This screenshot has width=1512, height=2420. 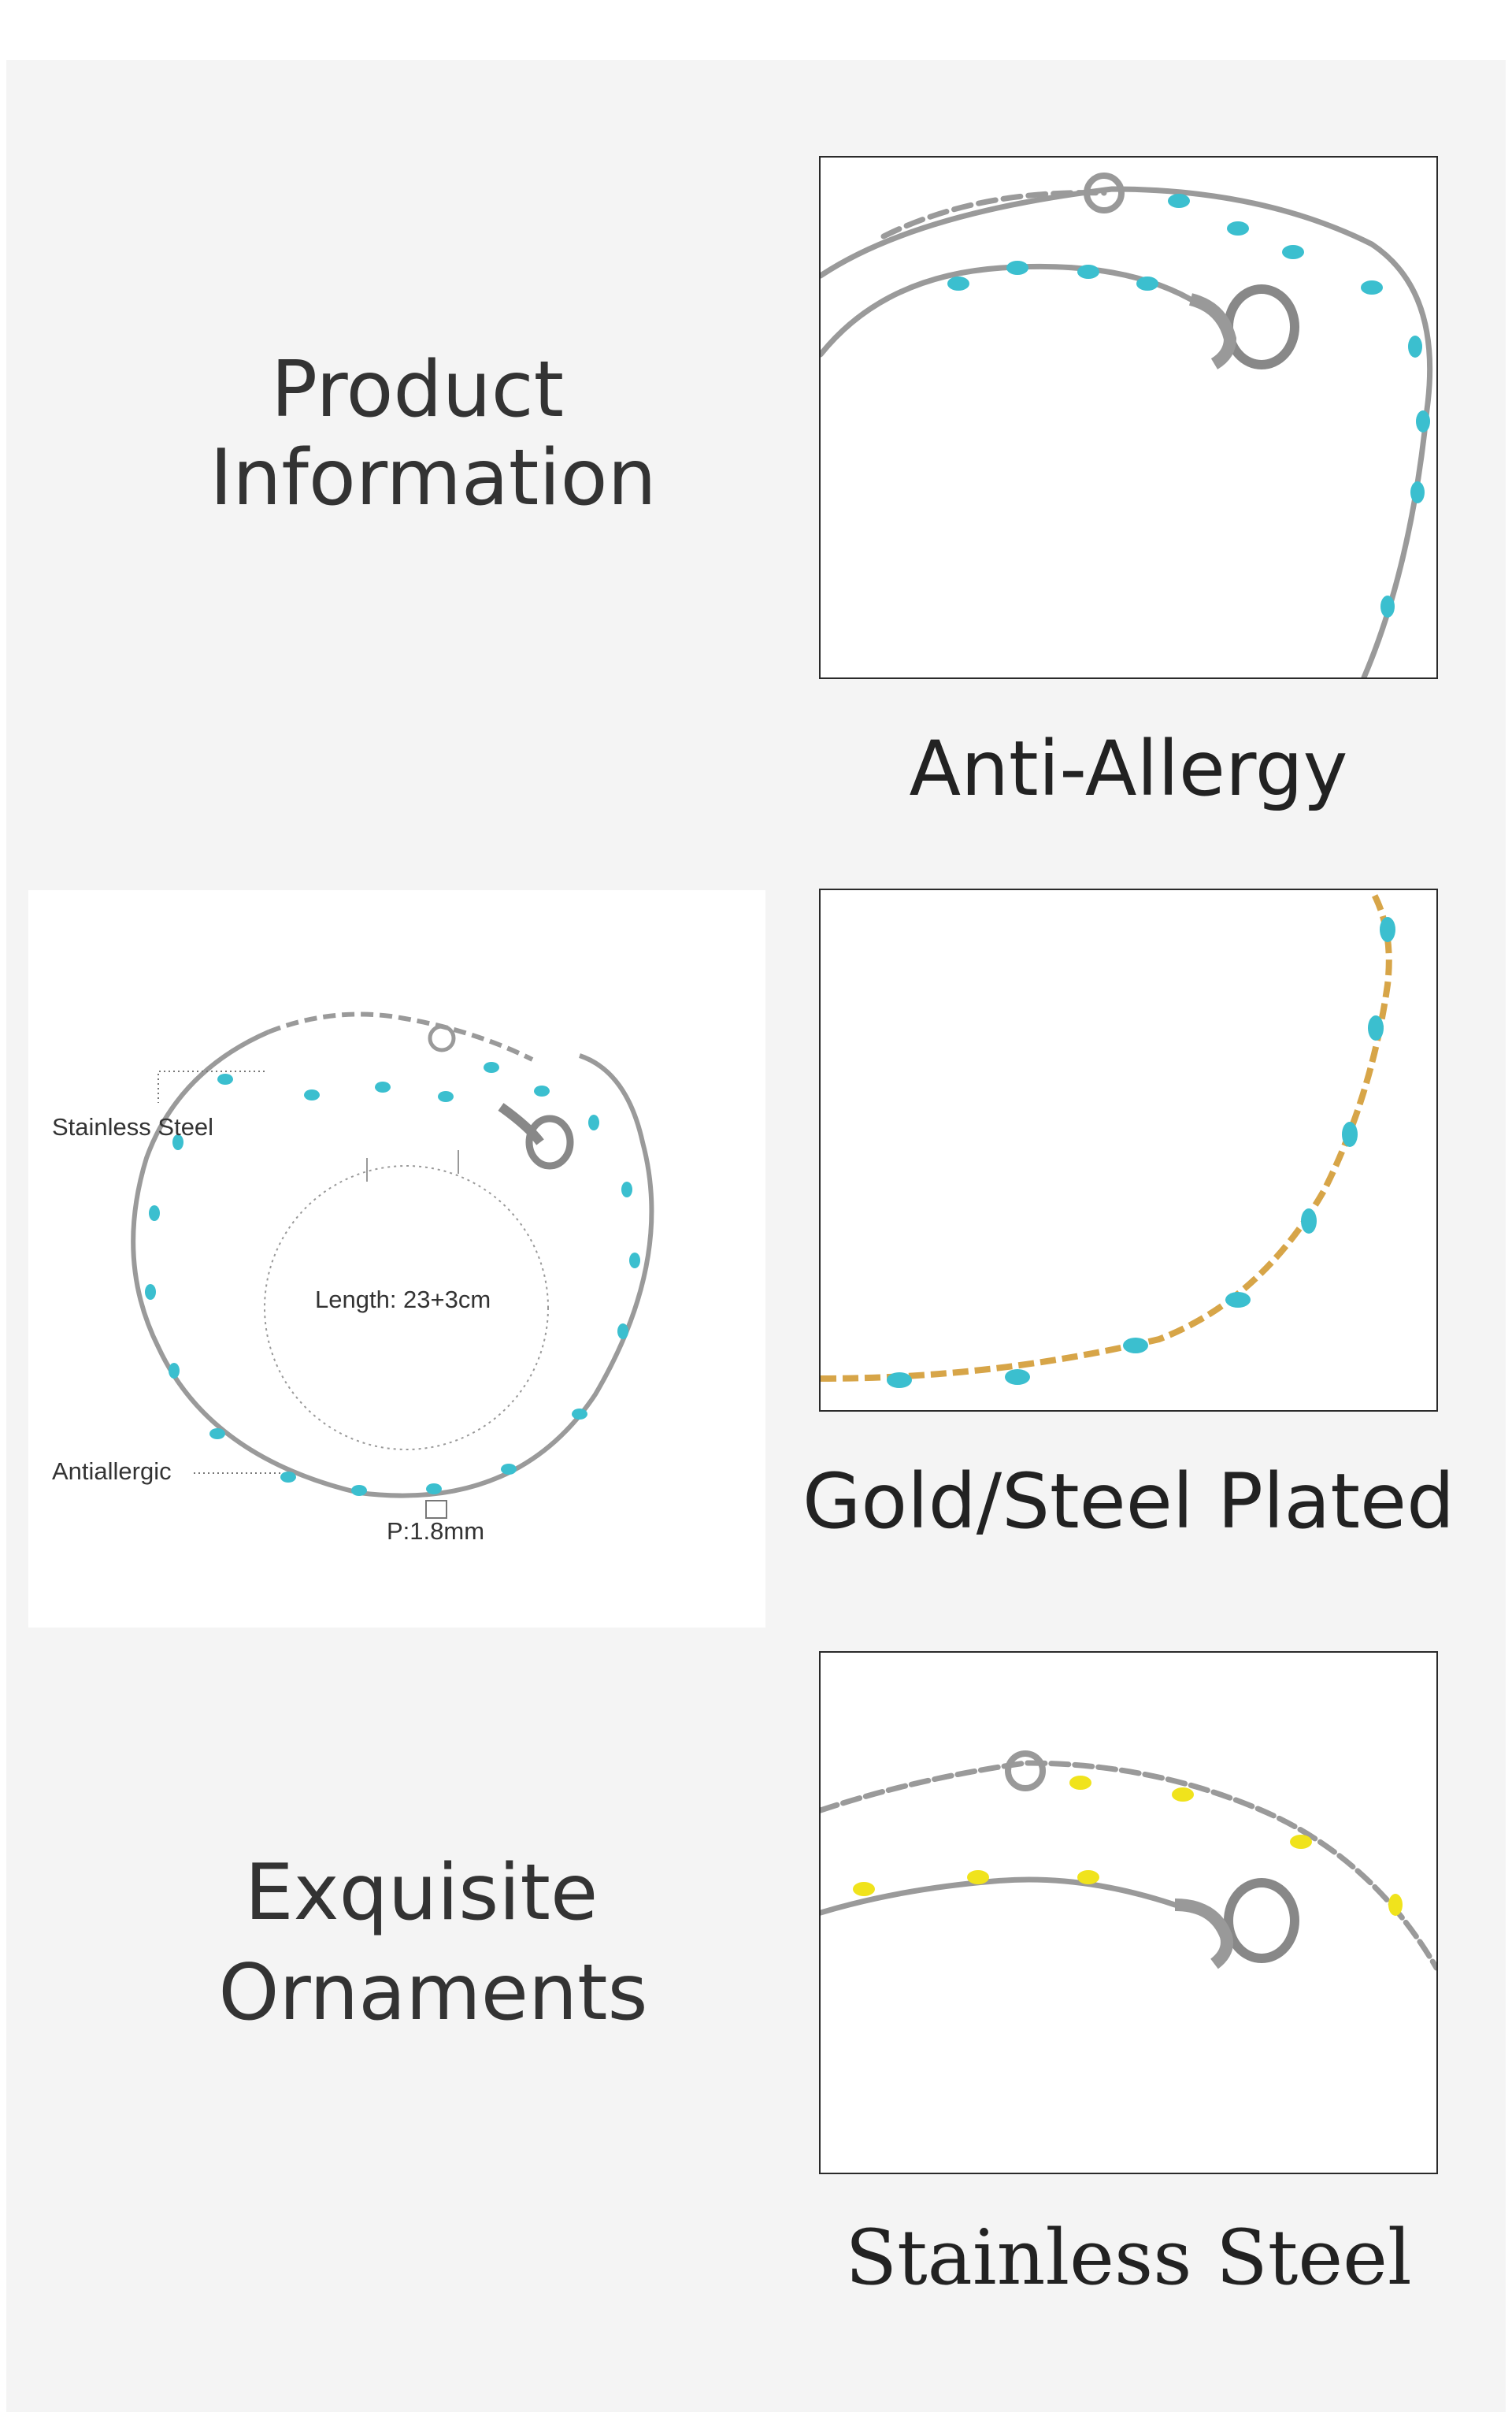 What do you see at coordinates (1128, 1501) in the screenshot?
I see `gold-steel-plated-caption: Gold/Steel Plated` at bounding box center [1128, 1501].